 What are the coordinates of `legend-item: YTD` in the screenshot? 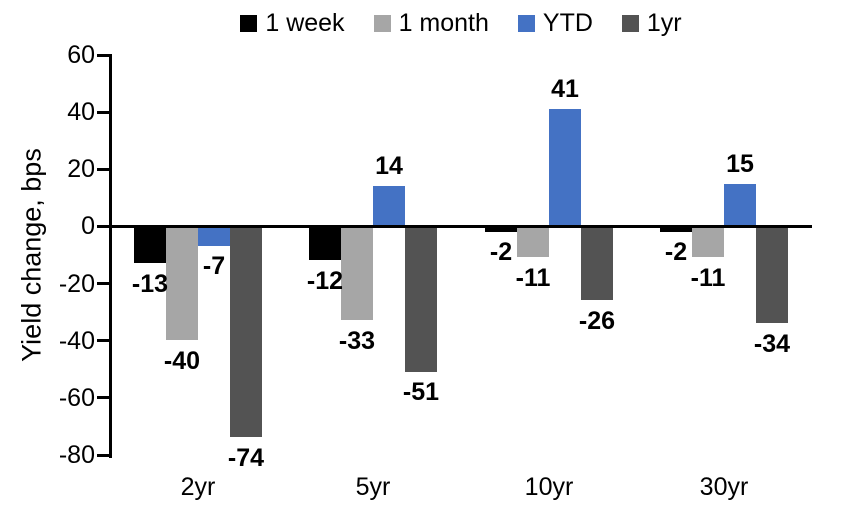 It's located at (555, 23).